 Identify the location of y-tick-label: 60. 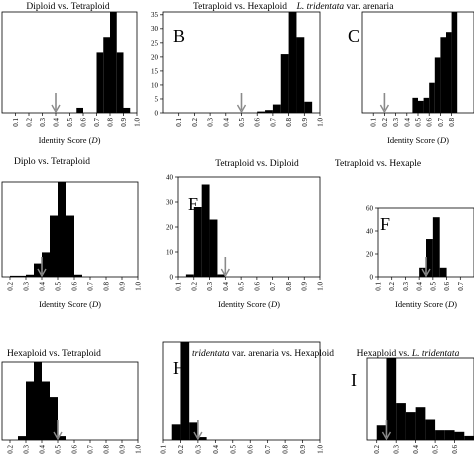
(370, 208).